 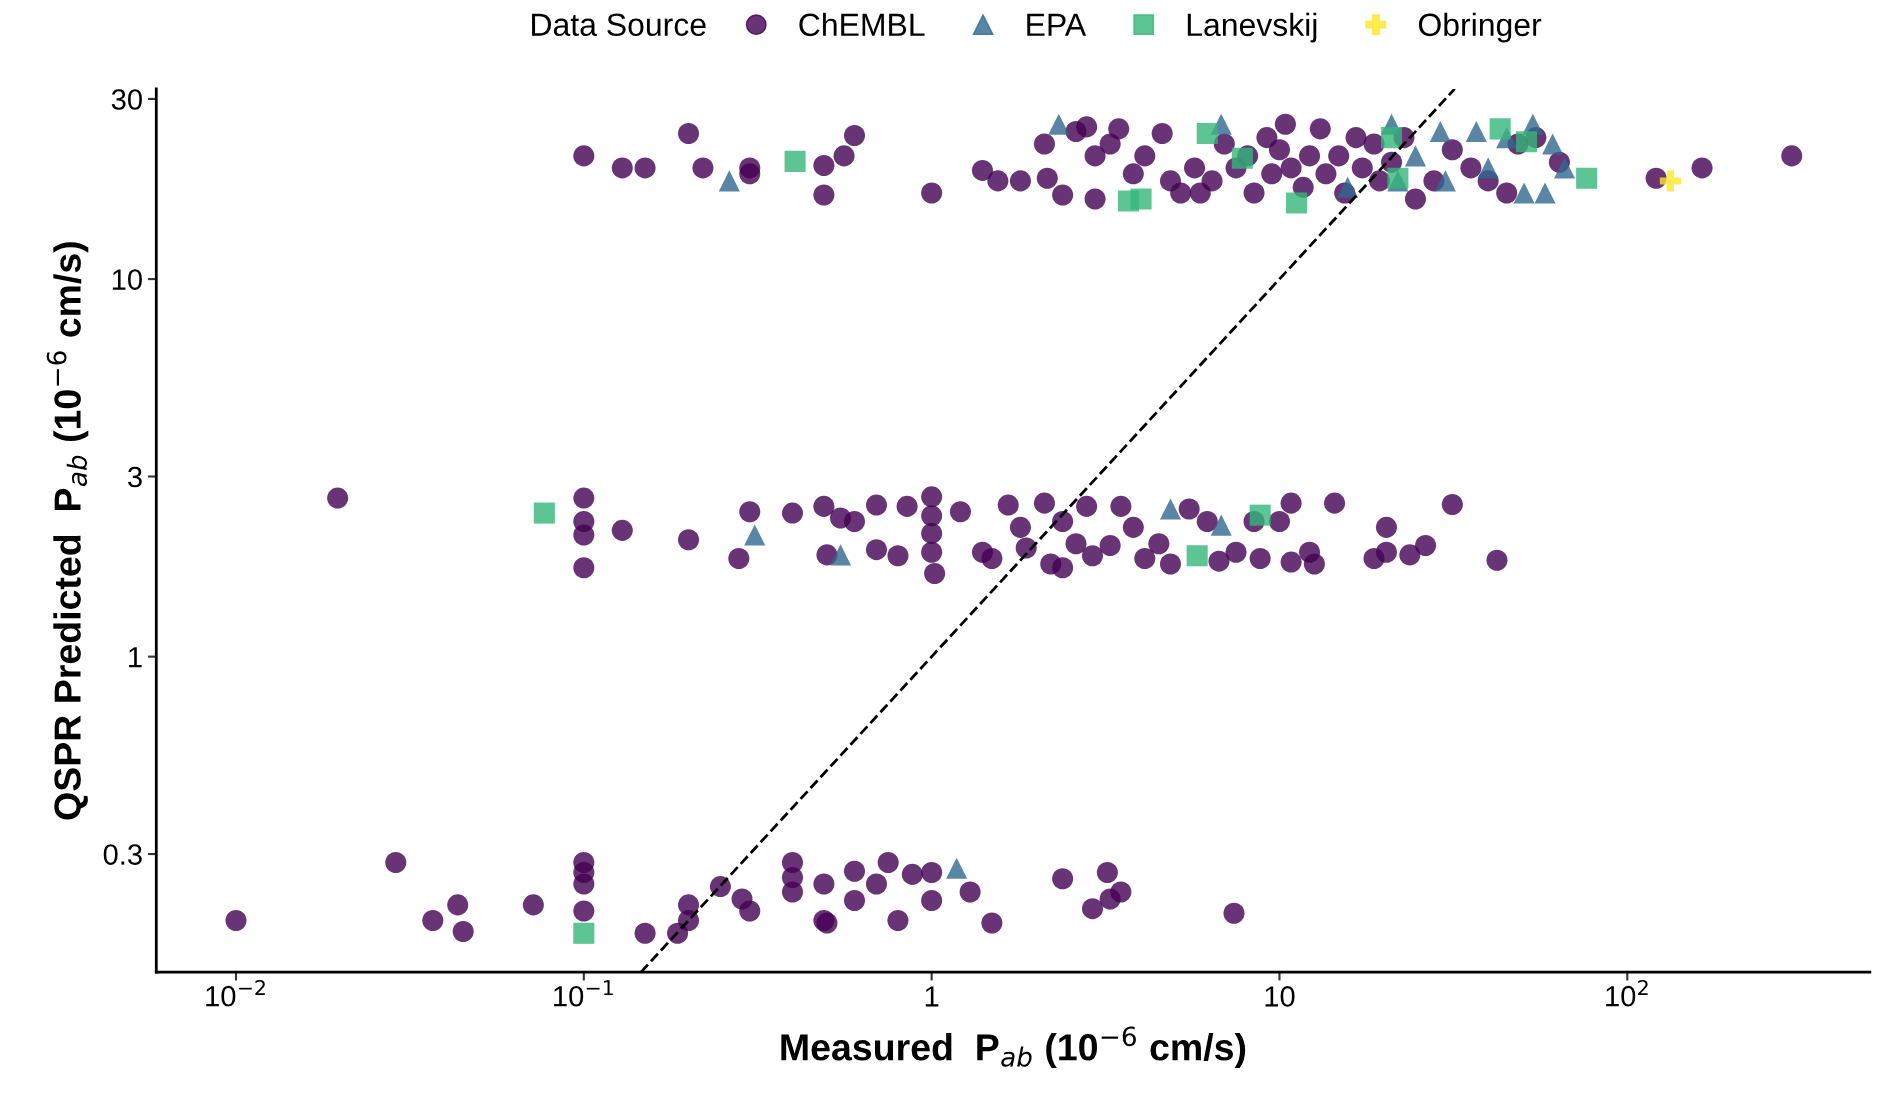 I want to click on y-tick-label: 30, so click(x=126, y=99).